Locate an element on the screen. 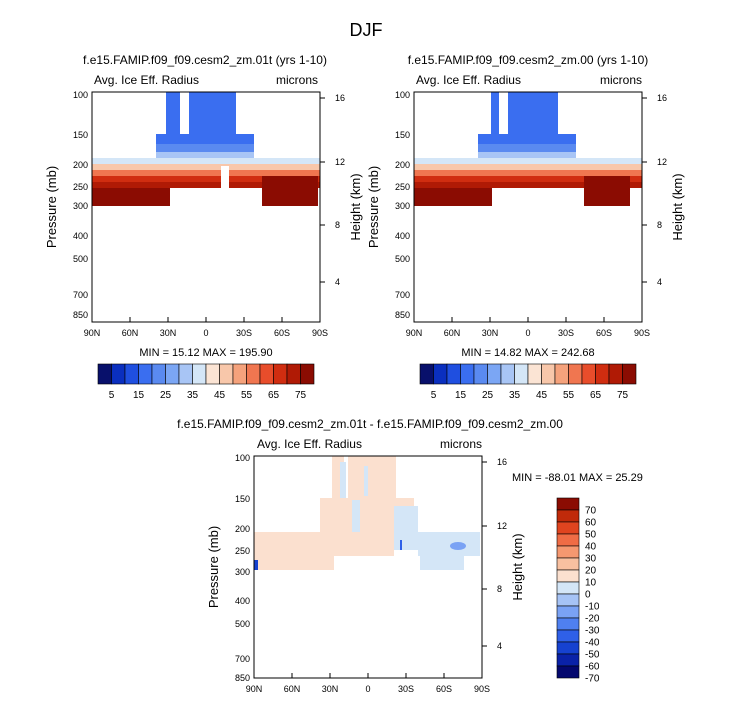 This screenshot has height=717, width=733. colorbar-label: -30 is located at coordinates (592, 631).